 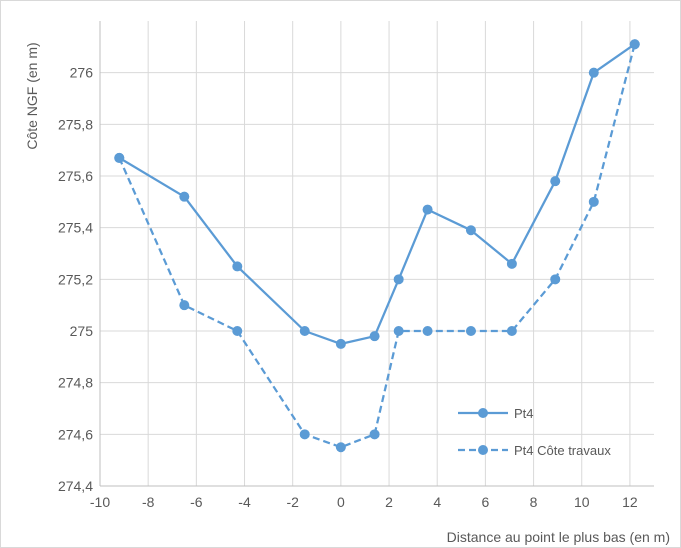 I want to click on x-tick-label: -8, so click(x=148, y=502).